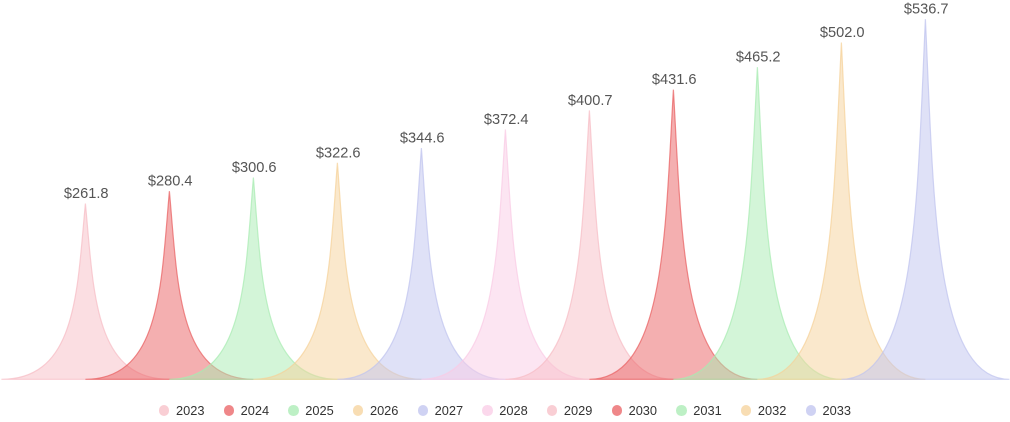 This screenshot has height=422, width=1010. What do you see at coordinates (842, 33) in the screenshot?
I see `svg-text: $502.0` at bounding box center [842, 33].